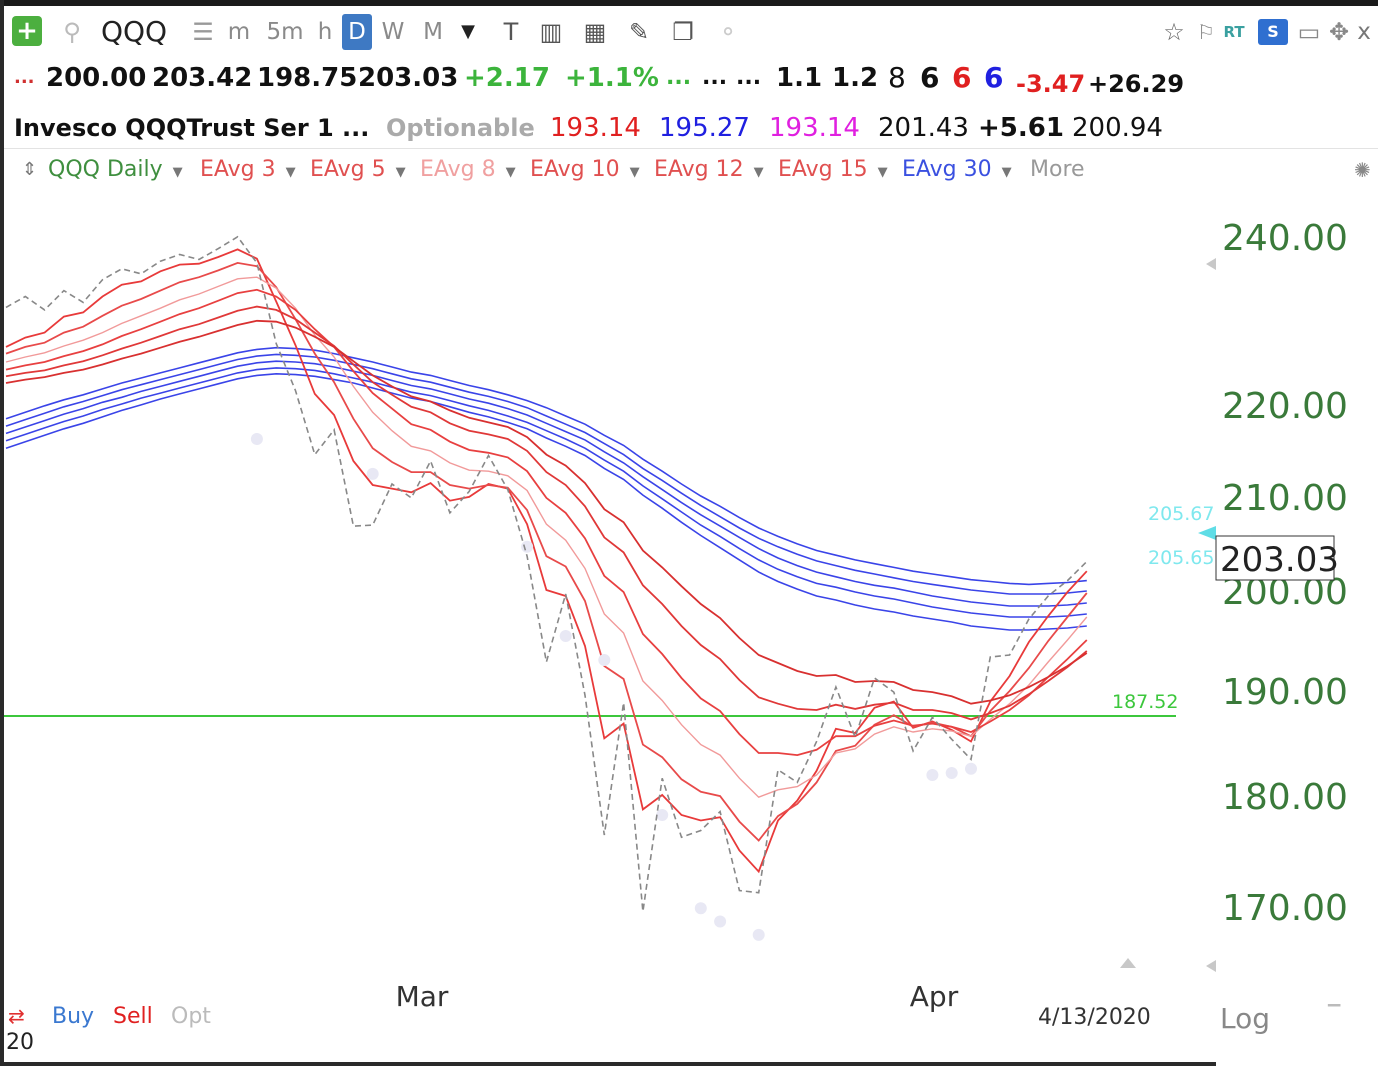  What do you see at coordinates (1279, 560) in the screenshot?
I see `last-price-label: 203.03` at bounding box center [1279, 560].